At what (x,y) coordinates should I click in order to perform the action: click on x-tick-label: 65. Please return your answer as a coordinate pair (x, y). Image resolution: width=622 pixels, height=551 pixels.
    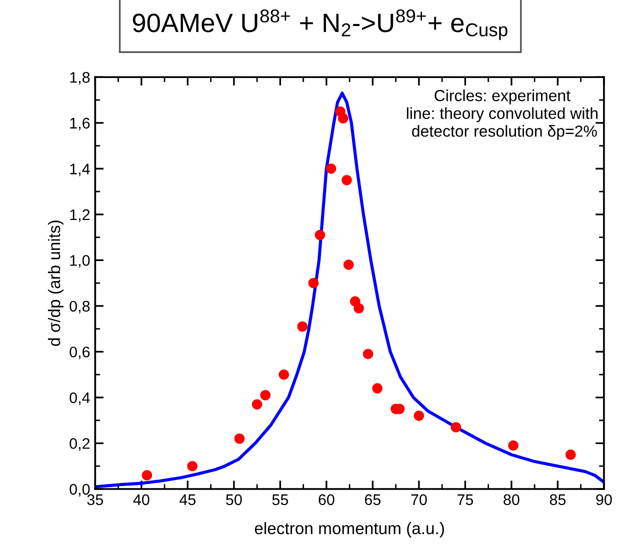
    Looking at the image, I should click on (372, 500).